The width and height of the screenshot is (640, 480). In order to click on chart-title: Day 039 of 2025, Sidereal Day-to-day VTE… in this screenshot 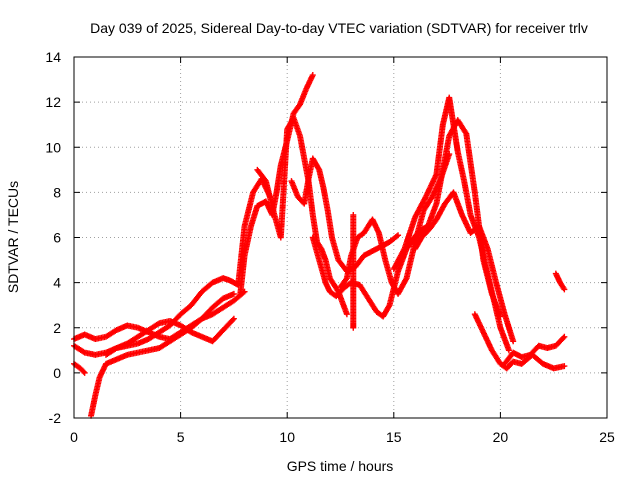, I will do `click(339, 28)`.